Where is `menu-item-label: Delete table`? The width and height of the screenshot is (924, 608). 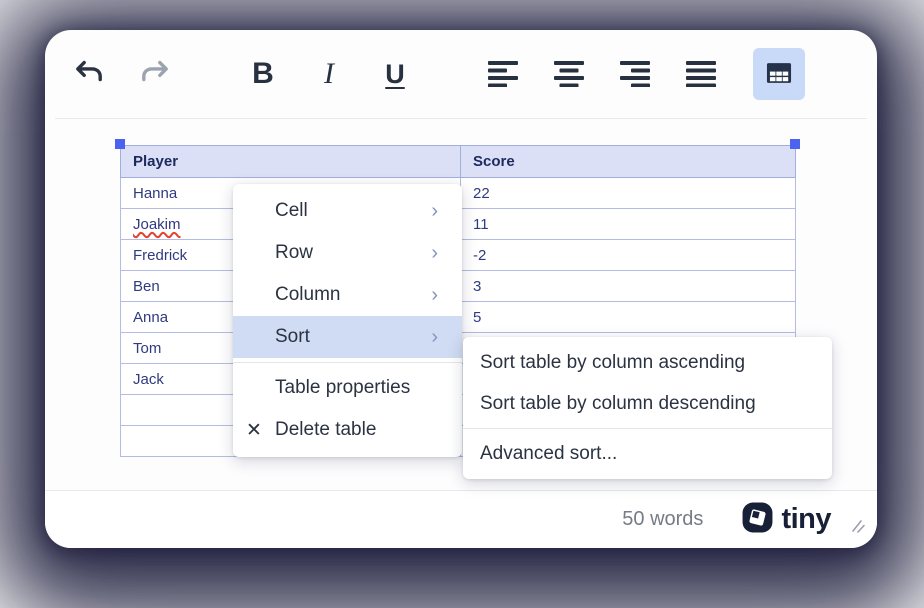 menu-item-label: Delete table is located at coordinates (326, 429).